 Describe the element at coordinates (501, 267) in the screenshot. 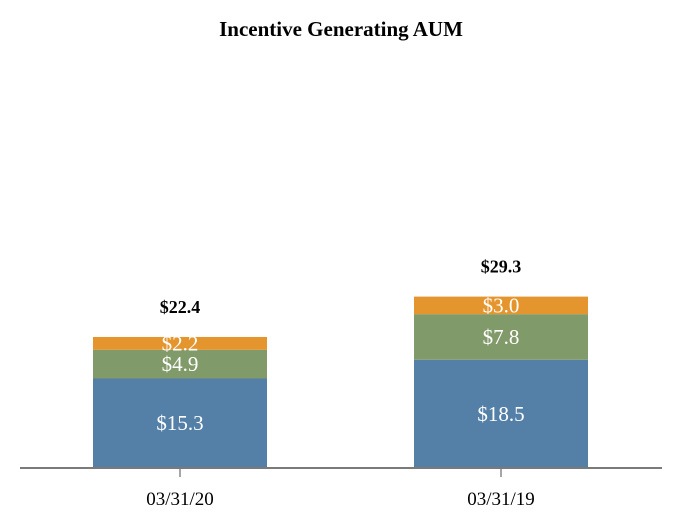

I see `total-label: $29.3` at that location.